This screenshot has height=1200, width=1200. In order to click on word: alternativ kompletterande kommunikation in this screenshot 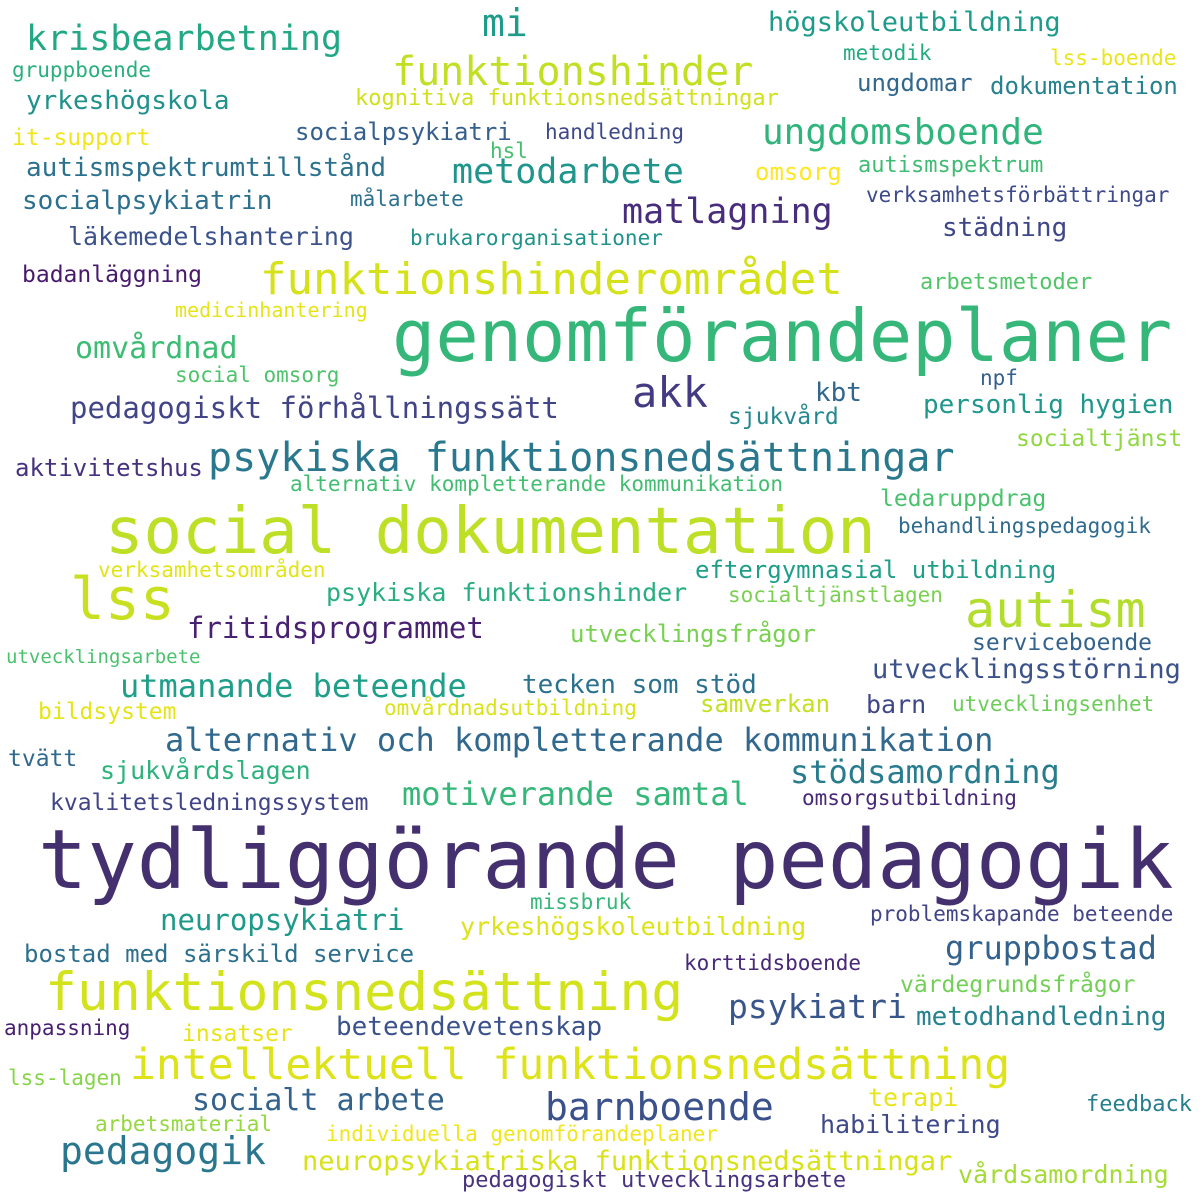, I will do `click(537, 484)`.